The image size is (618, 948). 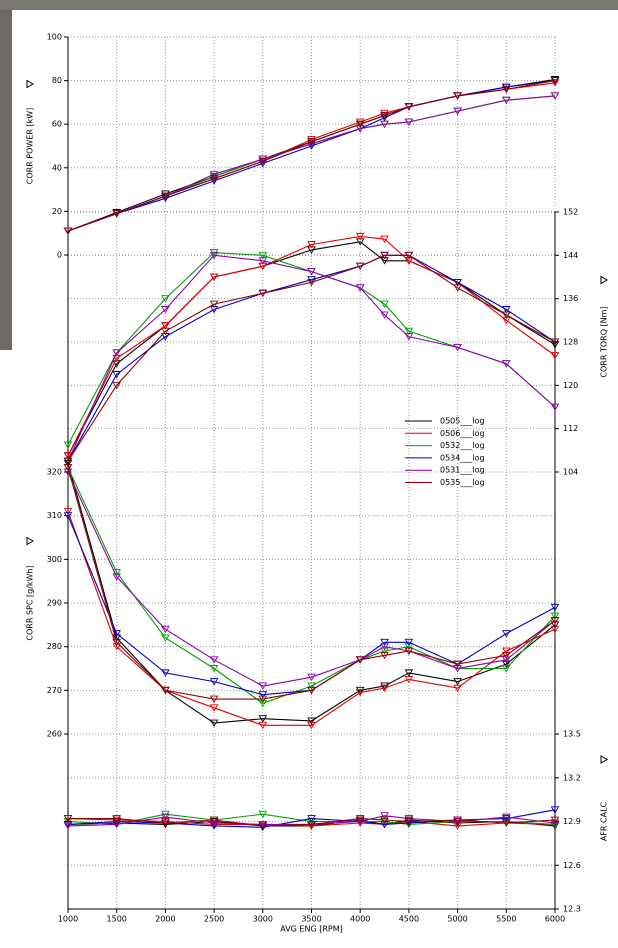 What do you see at coordinates (214, 919) in the screenshot?
I see `x-tick-label: 2500` at bounding box center [214, 919].